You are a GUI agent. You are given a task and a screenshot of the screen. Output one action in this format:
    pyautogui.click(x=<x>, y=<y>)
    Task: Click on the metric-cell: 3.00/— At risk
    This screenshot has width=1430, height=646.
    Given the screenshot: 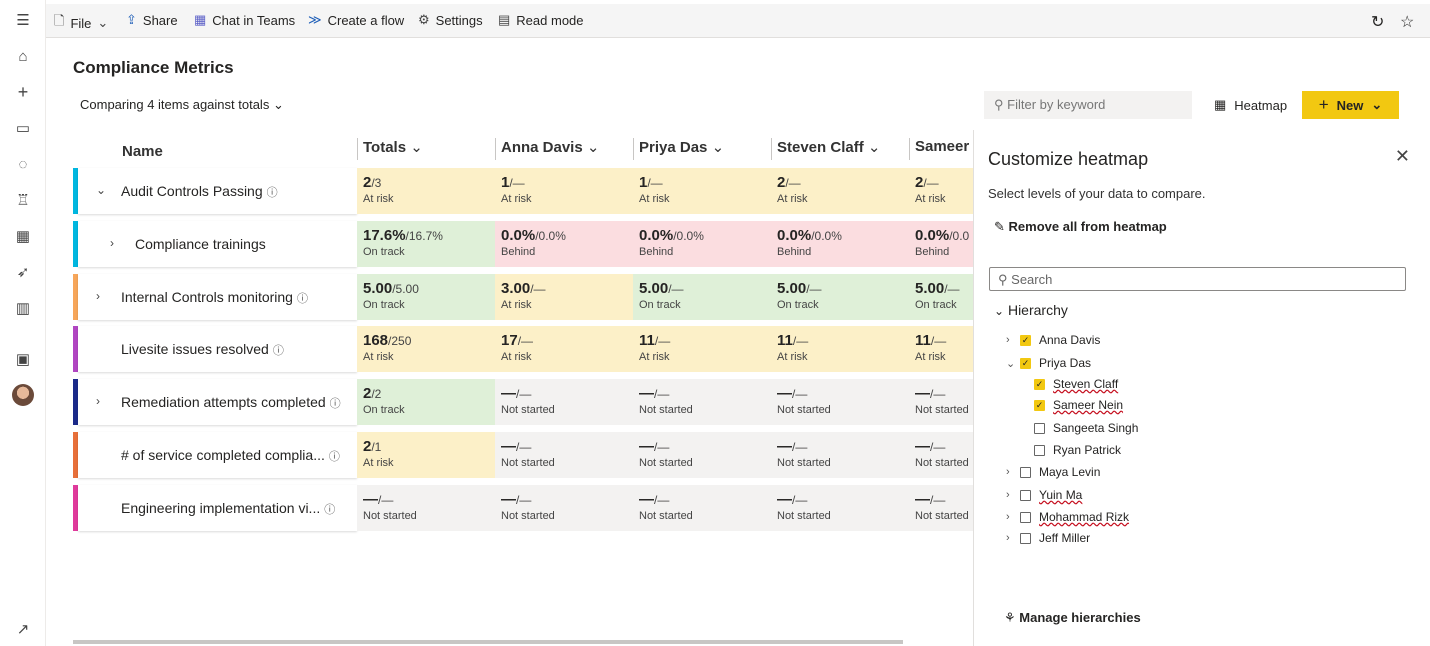 What is the action you would take?
    pyautogui.click(x=564, y=296)
    